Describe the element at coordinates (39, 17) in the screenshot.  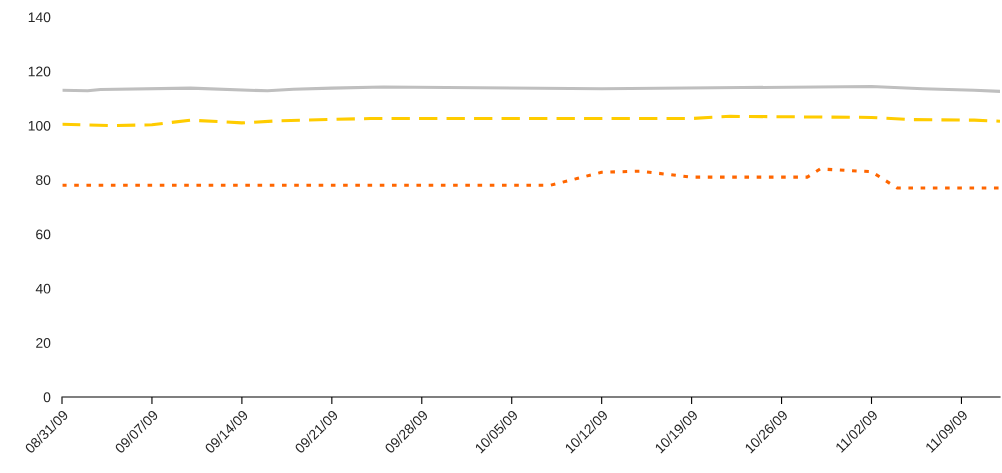
I see `y-tick-label: 140` at that location.